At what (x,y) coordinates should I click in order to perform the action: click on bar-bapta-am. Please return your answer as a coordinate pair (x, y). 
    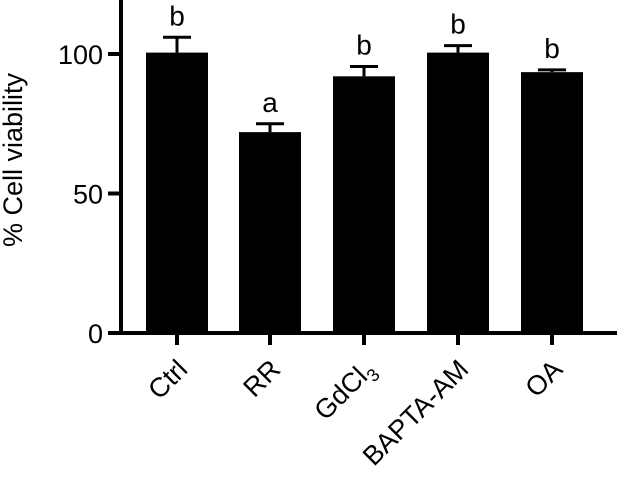
    Looking at the image, I should click on (458, 192).